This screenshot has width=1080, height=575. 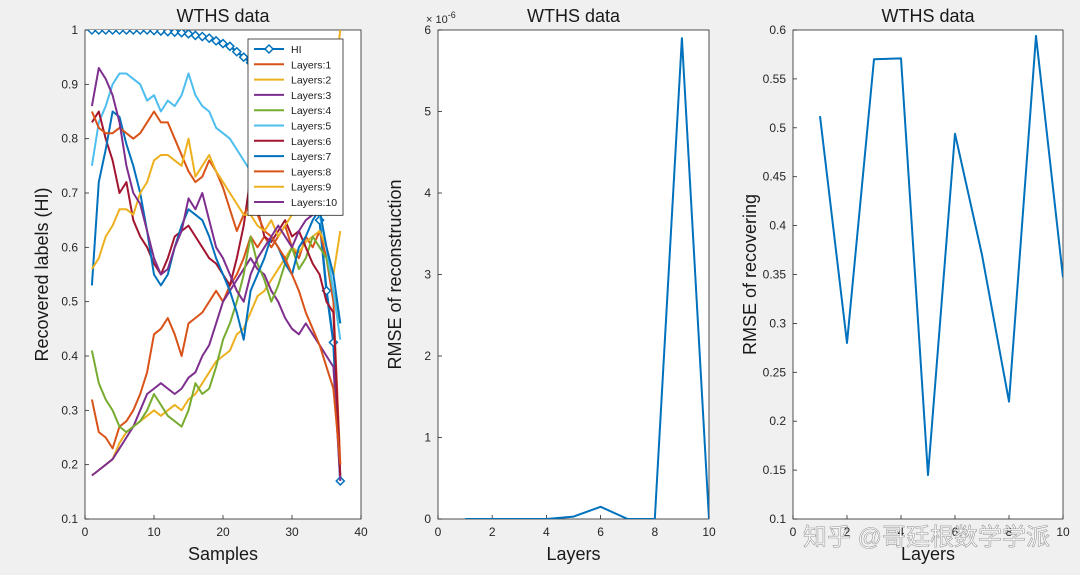 I want to click on y-axis-label-recovered-labels: Recovered labels (HI), so click(x=42, y=274).